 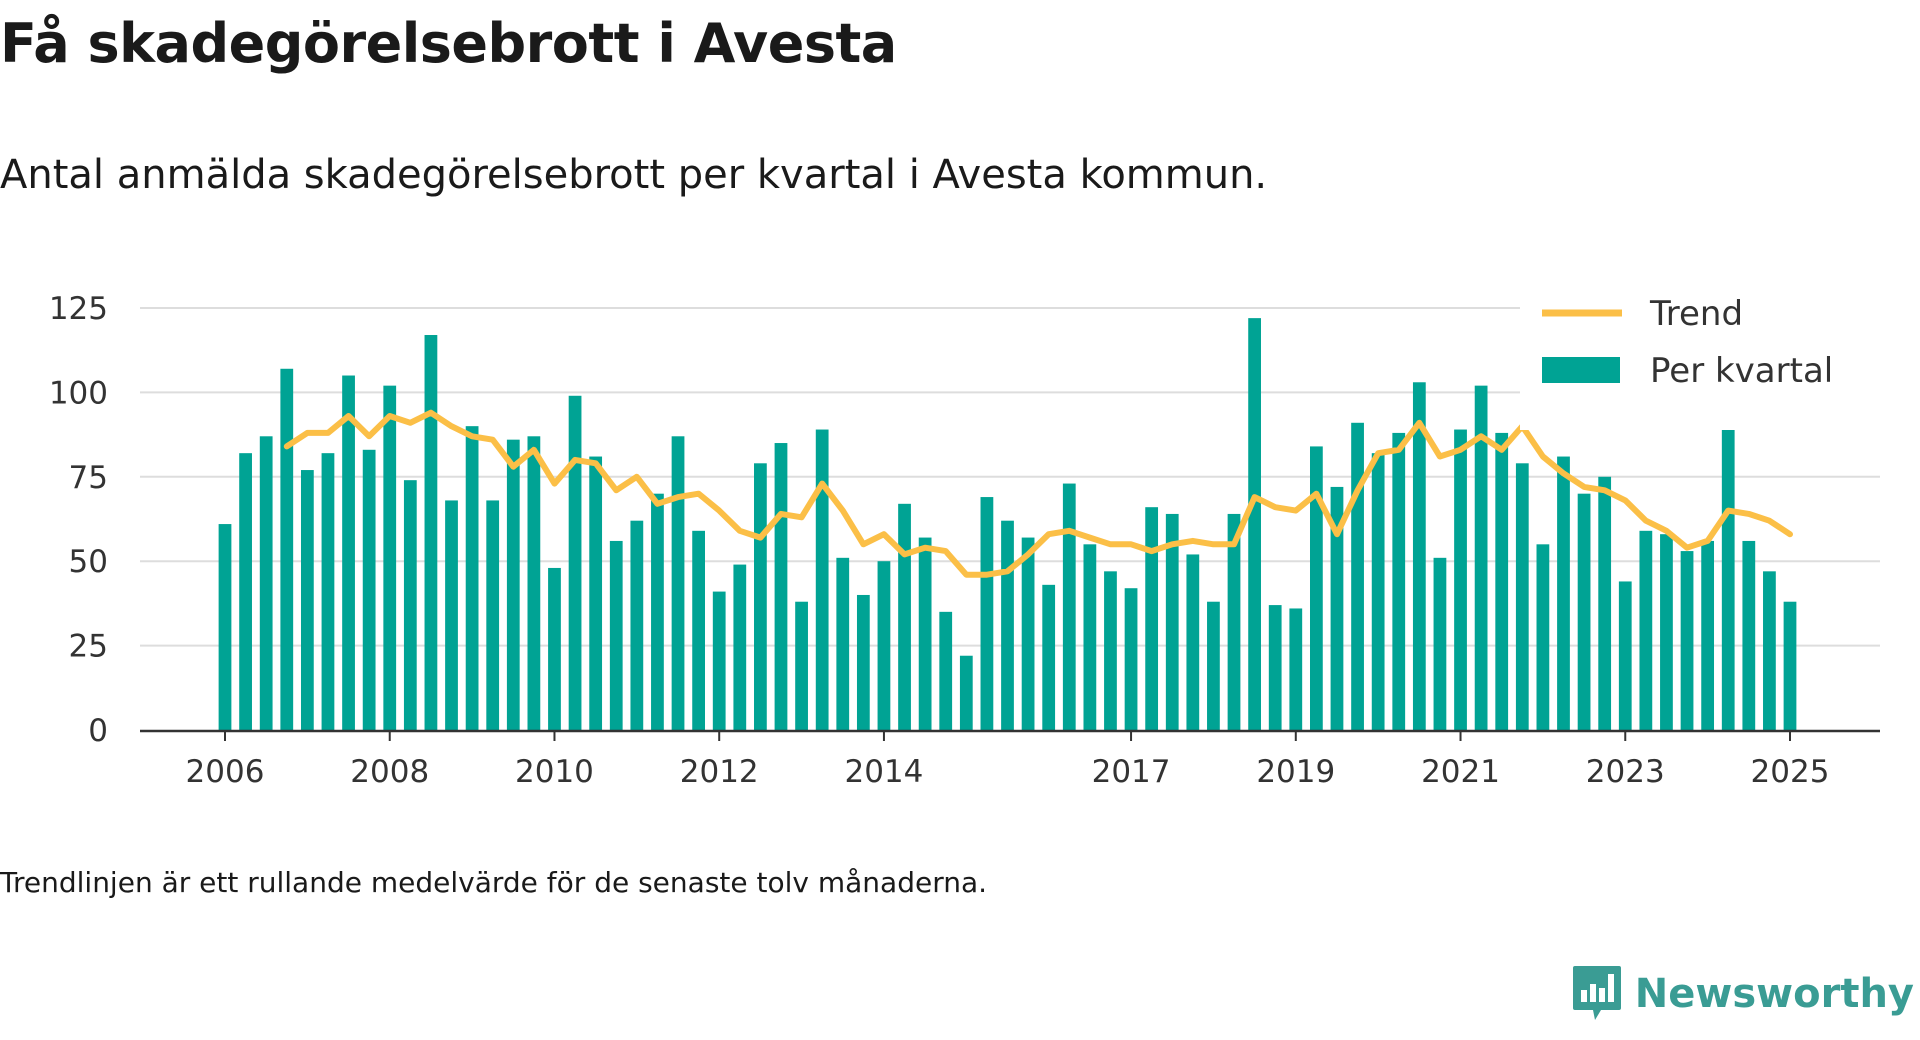 What do you see at coordinates (88, 562) in the screenshot?
I see `y-tick-label: 50` at bounding box center [88, 562].